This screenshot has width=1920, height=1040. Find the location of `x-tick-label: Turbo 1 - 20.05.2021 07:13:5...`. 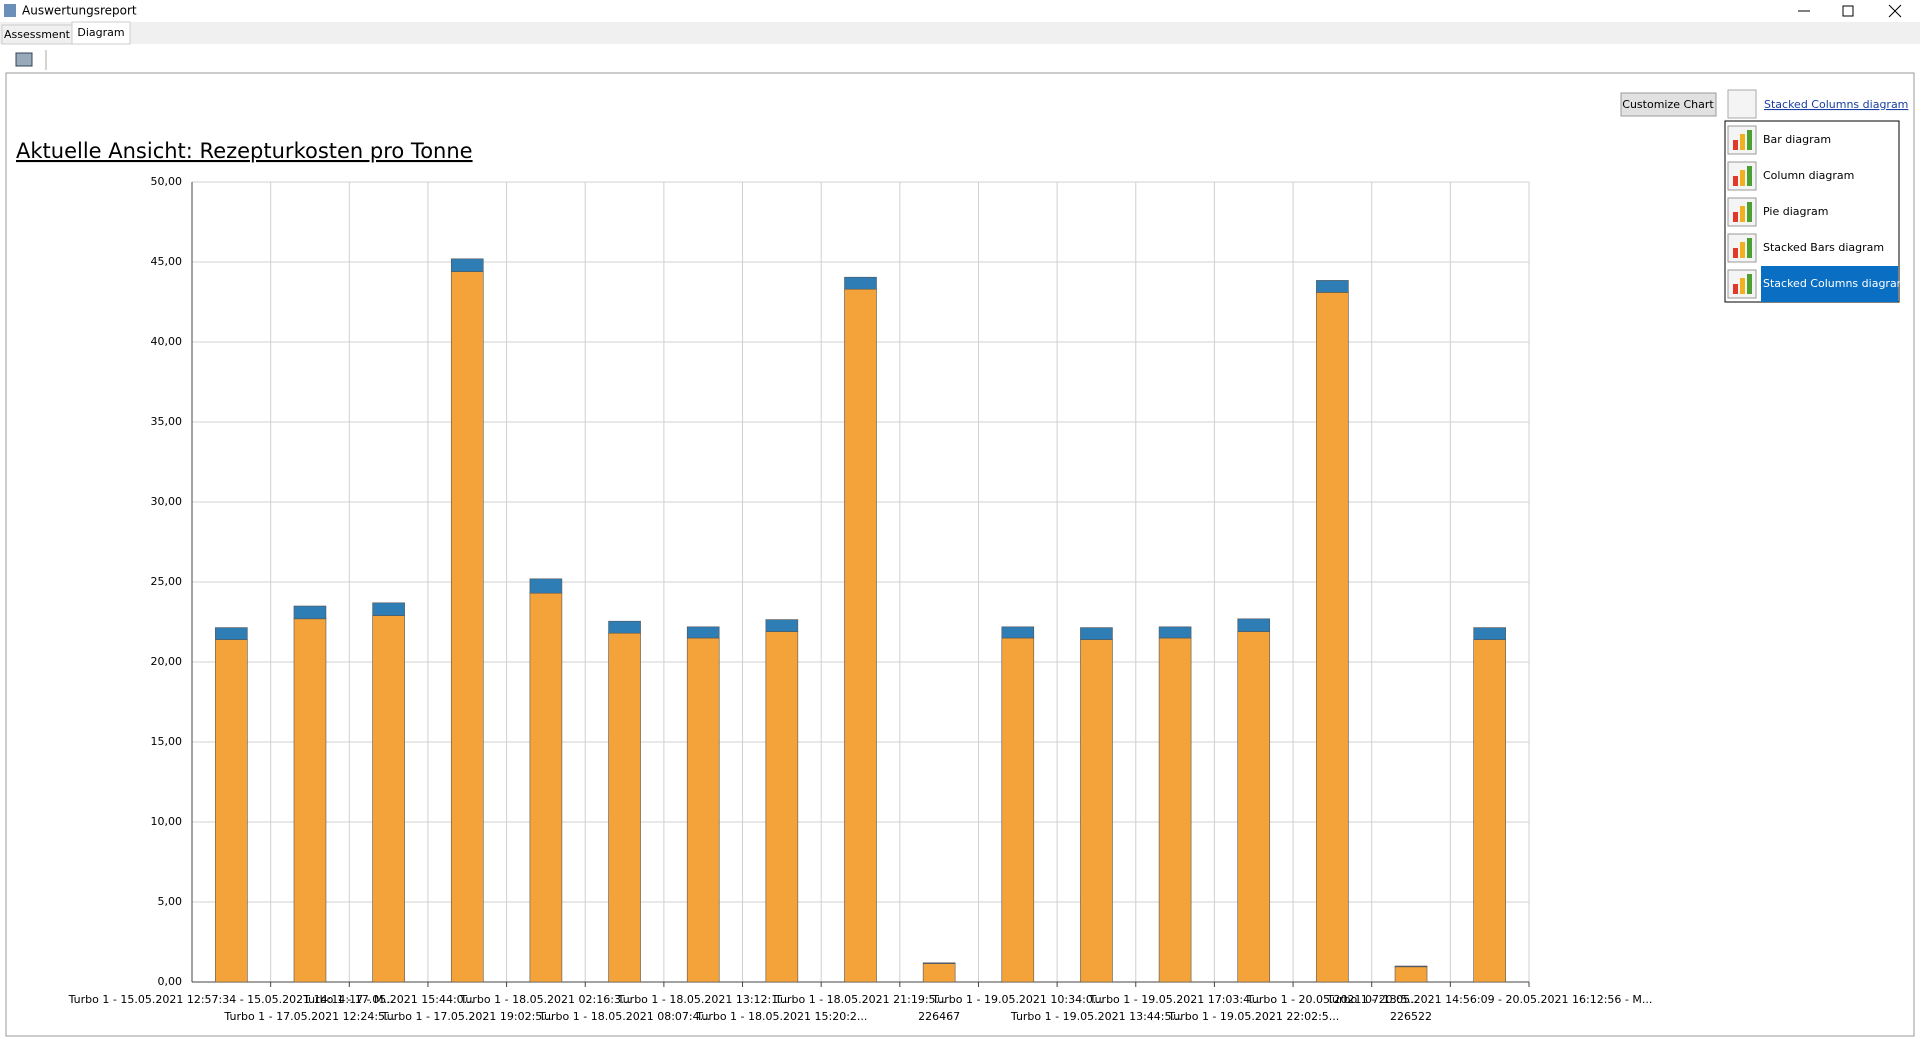

x-tick-label: Turbo 1 - 20.05.2021 07:13:5... is located at coordinates (1332, 999).